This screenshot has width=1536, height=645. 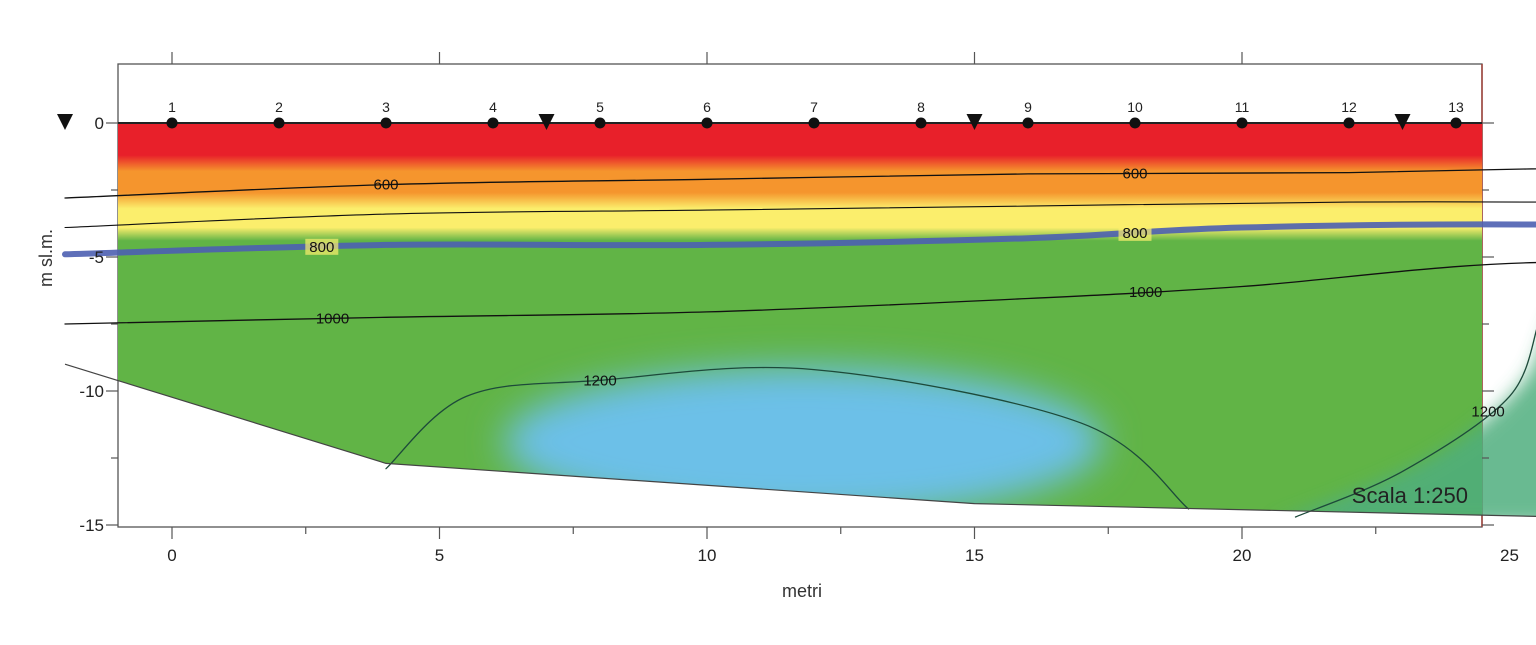 I want to click on teal-zone, so click(x=1402, y=412).